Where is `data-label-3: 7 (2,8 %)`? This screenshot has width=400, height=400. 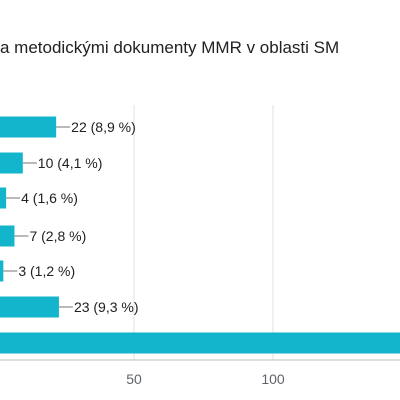 data-label-3: 7 (2,8 %) is located at coordinates (57, 236).